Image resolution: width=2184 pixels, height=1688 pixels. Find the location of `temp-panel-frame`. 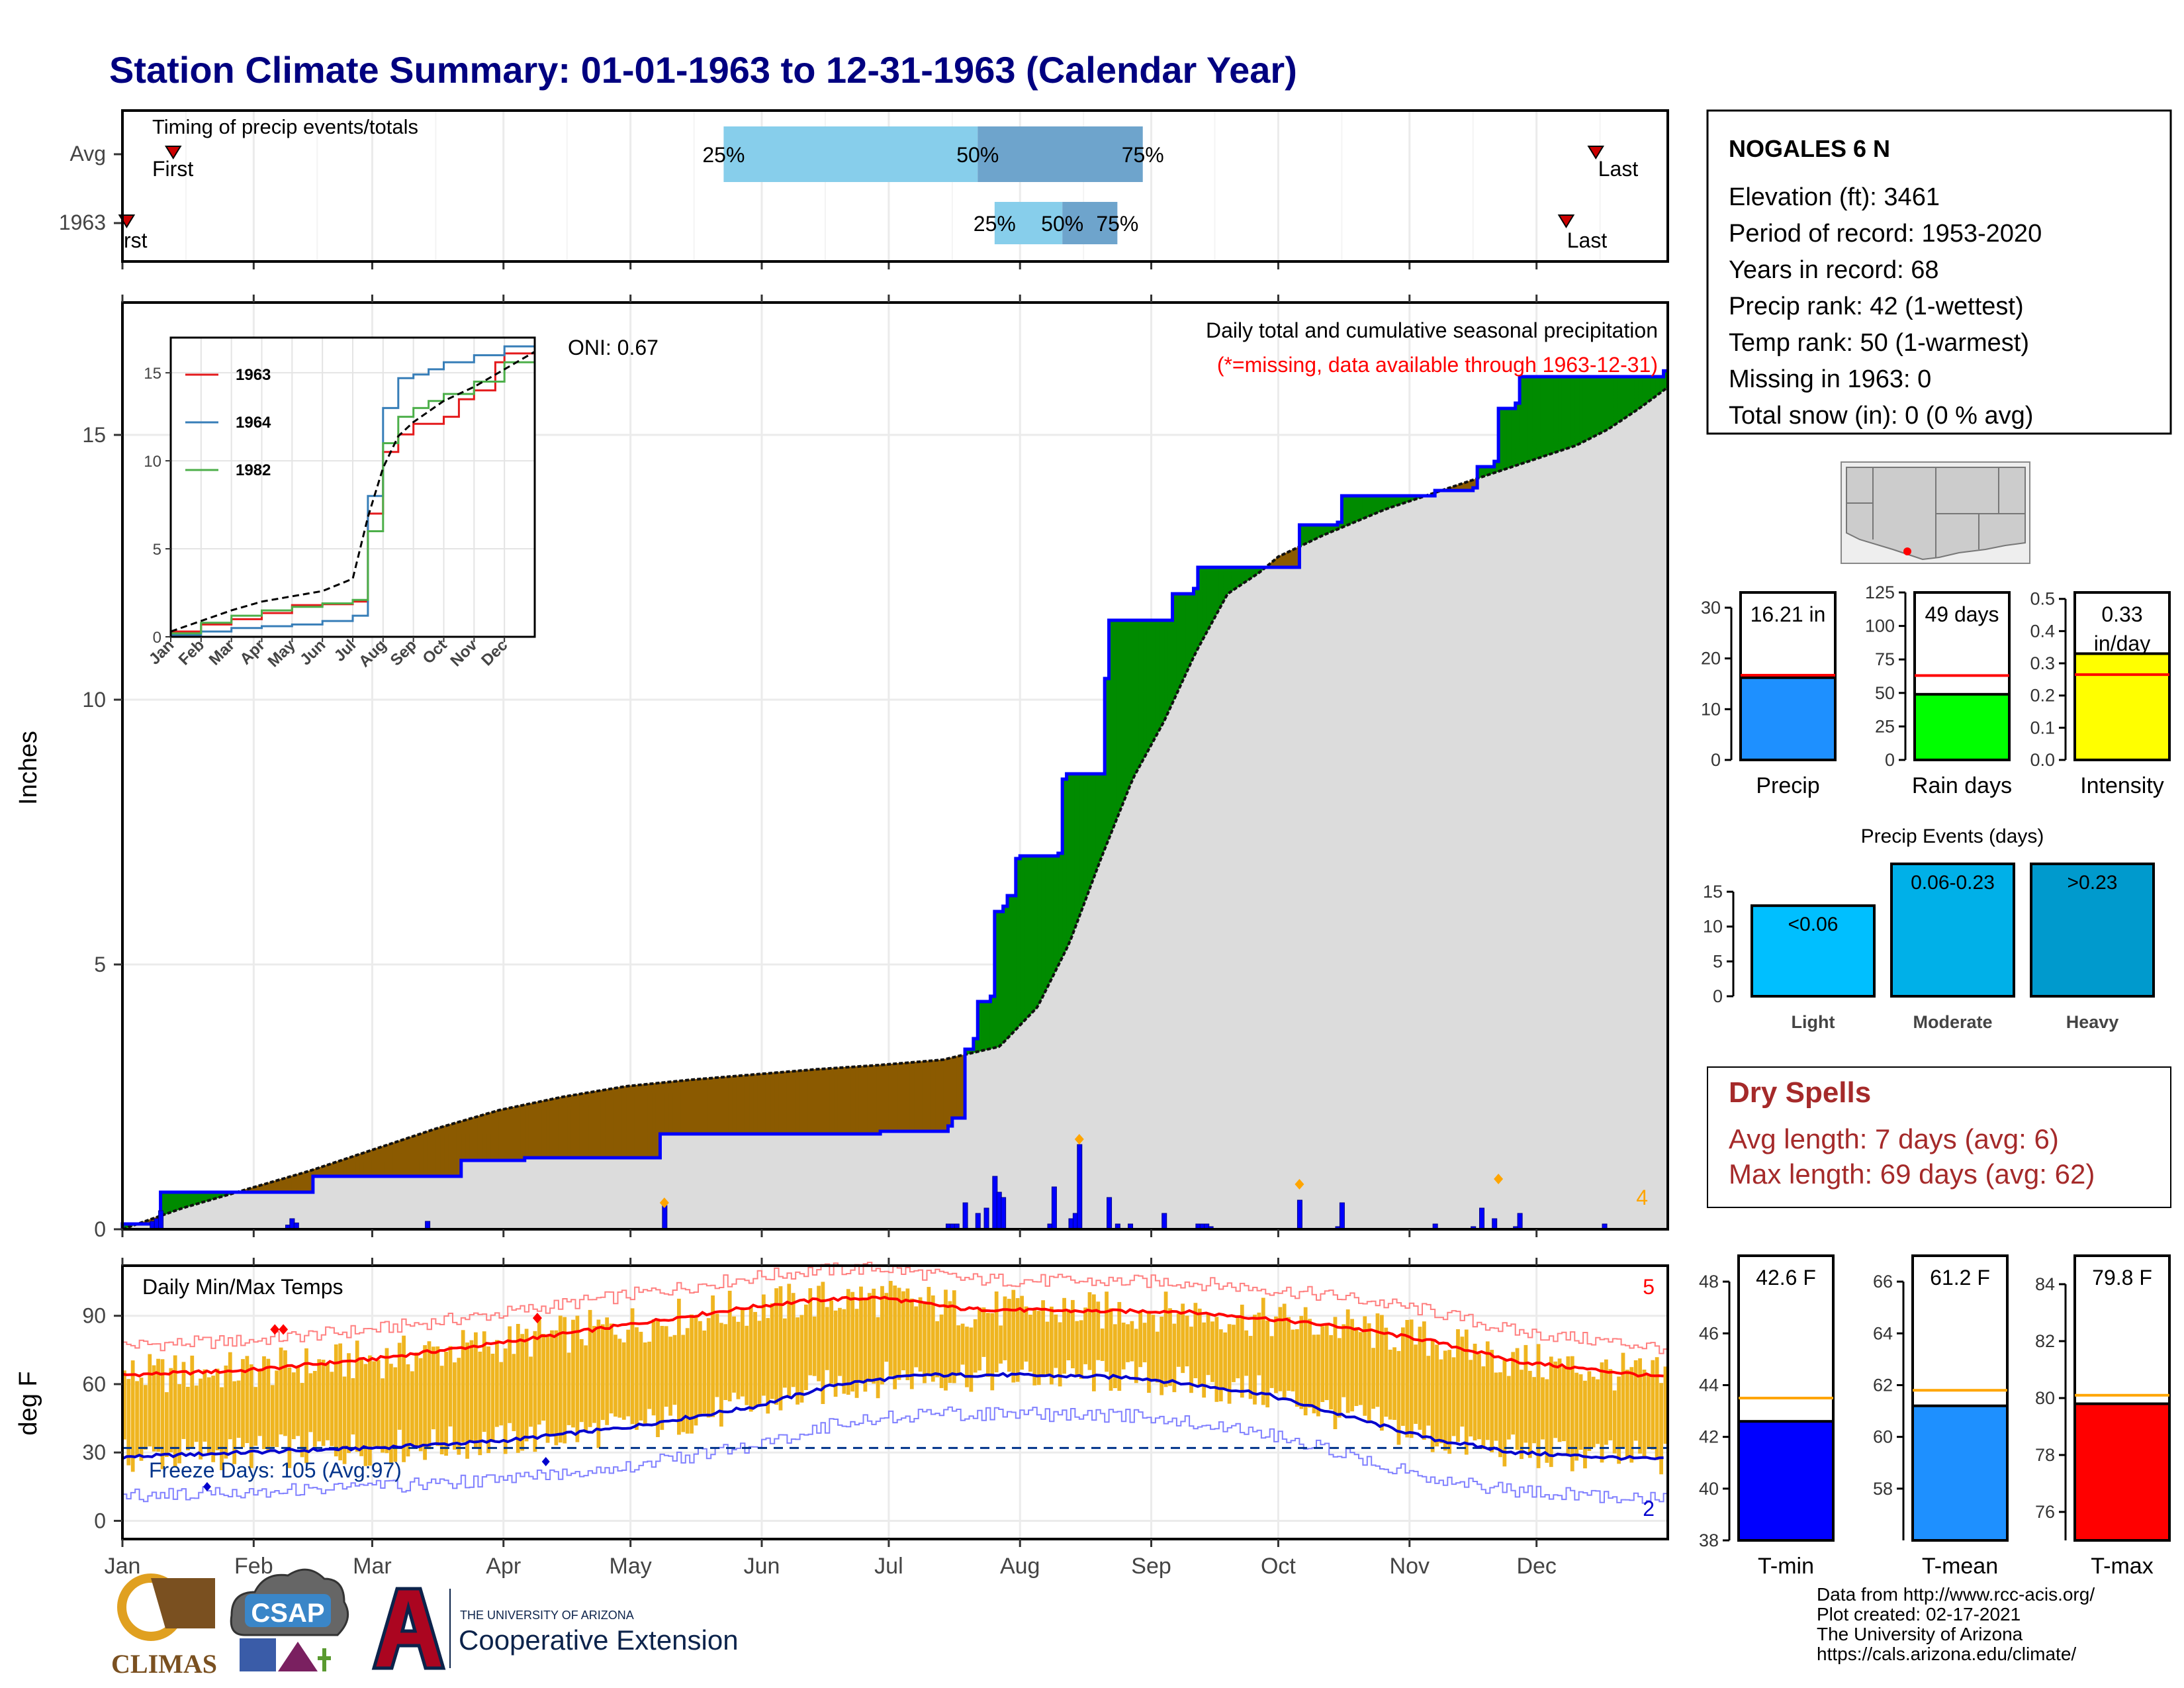

temp-panel-frame is located at coordinates (895, 1402).